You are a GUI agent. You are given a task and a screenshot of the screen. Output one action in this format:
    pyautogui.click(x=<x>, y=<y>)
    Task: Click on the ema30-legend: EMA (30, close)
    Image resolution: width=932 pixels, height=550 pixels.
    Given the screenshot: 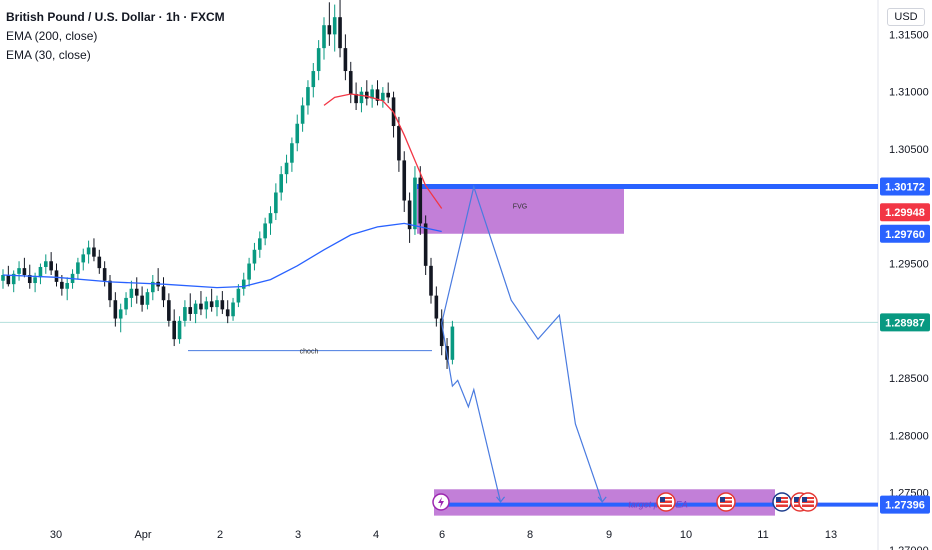 What is the action you would take?
    pyautogui.click(x=48, y=55)
    